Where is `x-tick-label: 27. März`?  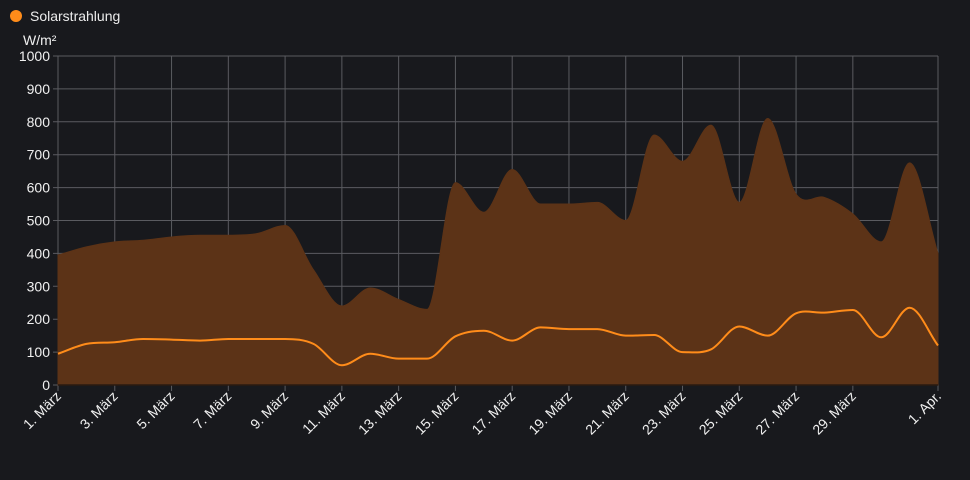 x-tick-label: 27. März is located at coordinates (777, 413).